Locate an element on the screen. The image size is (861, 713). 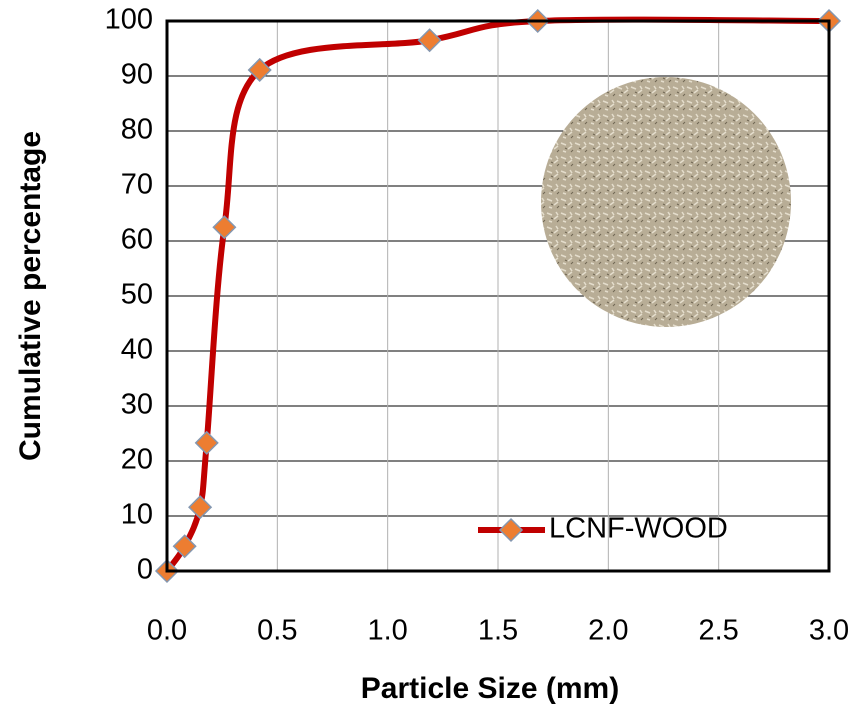
x-tick-label: 1.5 is located at coordinates (498, 631).